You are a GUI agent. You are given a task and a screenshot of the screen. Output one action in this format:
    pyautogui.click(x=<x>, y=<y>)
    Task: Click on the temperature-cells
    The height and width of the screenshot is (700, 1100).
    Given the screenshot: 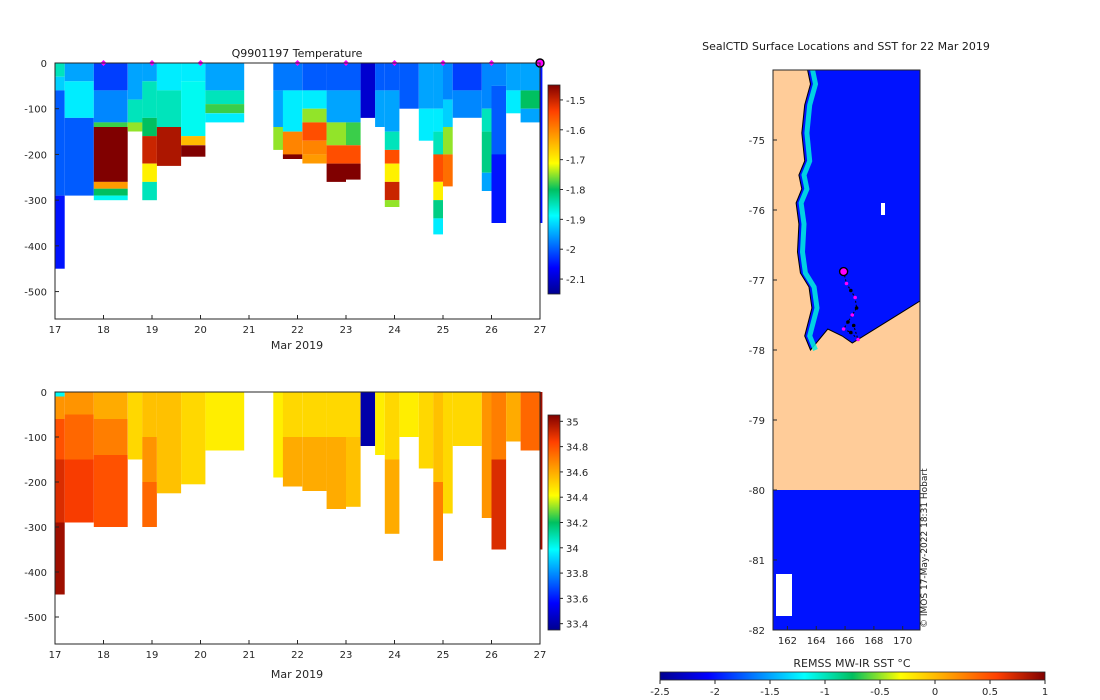 What is the action you would take?
    pyautogui.click(x=299, y=166)
    